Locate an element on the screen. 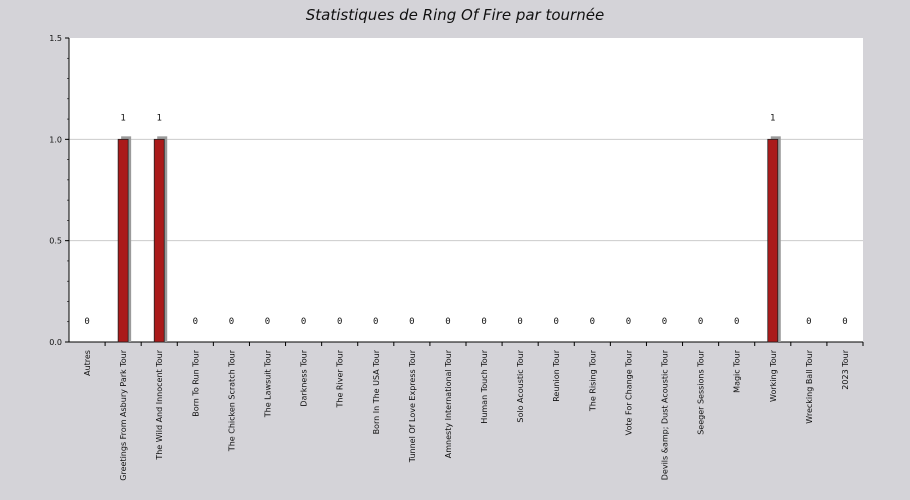 This screenshot has width=910, height=500. x-tick-label: Greetings From Asbury Park Tour is located at coordinates (123, 414).